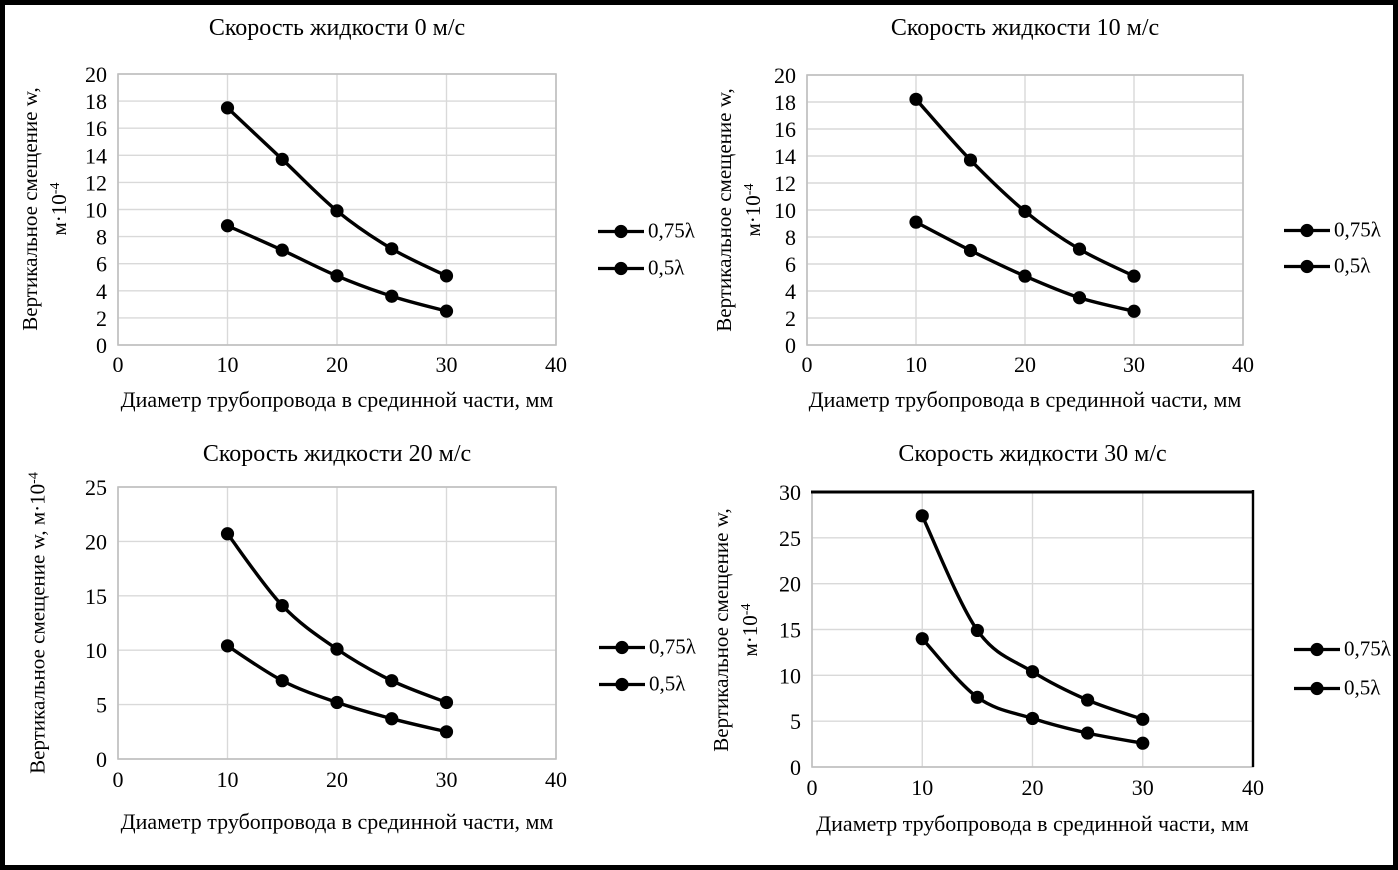  I want to click on plot-area: 0 5 10 15 20 25 0 10 20 30 40, so click(326, 633).